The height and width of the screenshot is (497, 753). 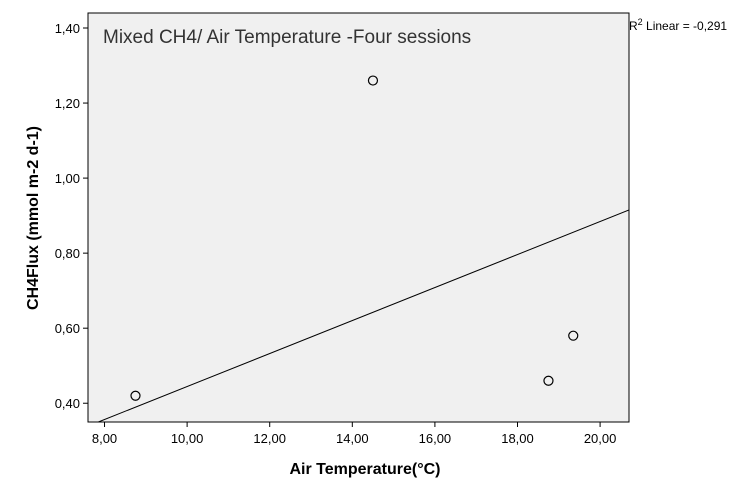 I want to click on y-tick-label: 0,60, so click(x=67, y=328).